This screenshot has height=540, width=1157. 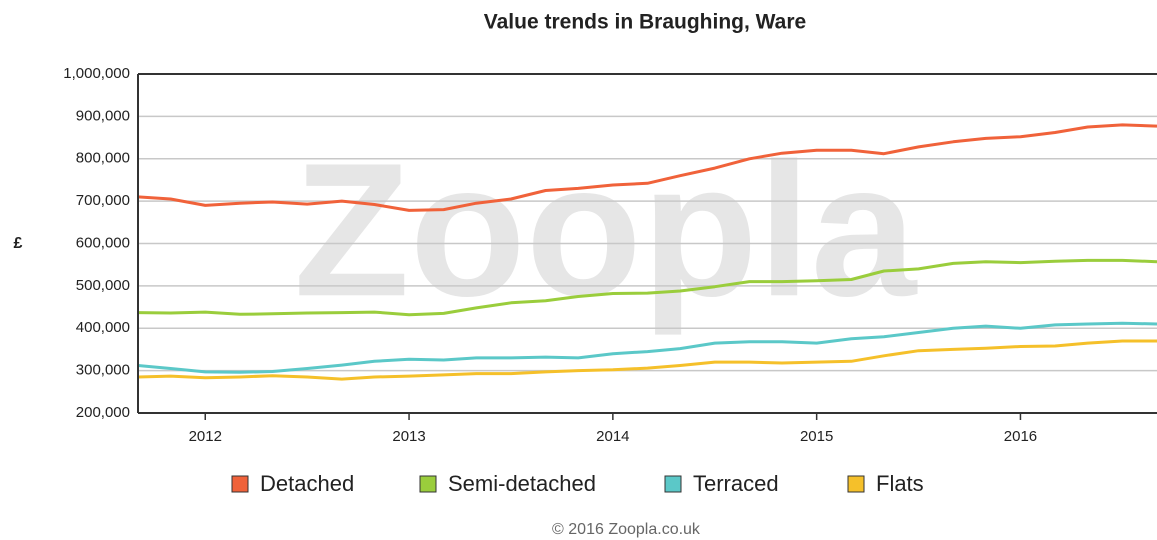 What do you see at coordinates (612, 436) in the screenshot?
I see `x-tick-label: 2014` at bounding box center [612, 436].